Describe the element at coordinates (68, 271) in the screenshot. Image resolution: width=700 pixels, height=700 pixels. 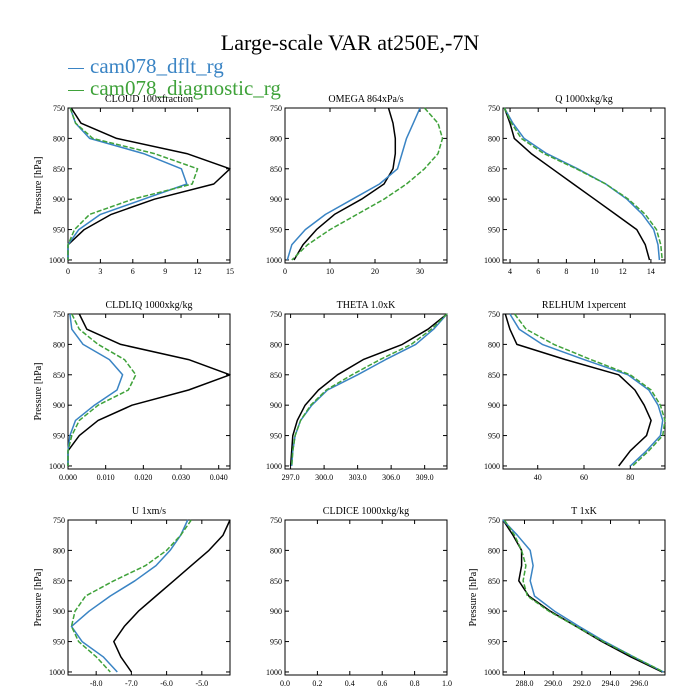
I see `x-tick-label: 0` at that location.